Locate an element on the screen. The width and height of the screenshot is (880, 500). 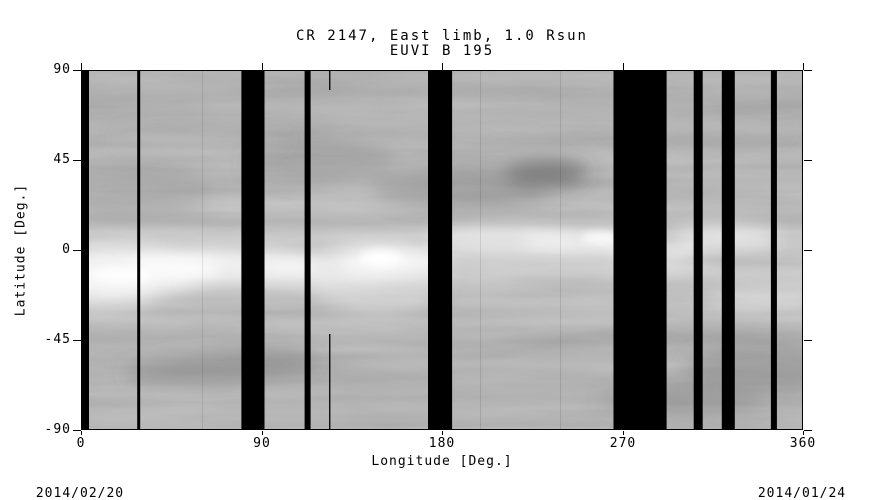
end-datetime-stamp: 2014/01/24 01:39:39 is located at coordinates (802, 480).